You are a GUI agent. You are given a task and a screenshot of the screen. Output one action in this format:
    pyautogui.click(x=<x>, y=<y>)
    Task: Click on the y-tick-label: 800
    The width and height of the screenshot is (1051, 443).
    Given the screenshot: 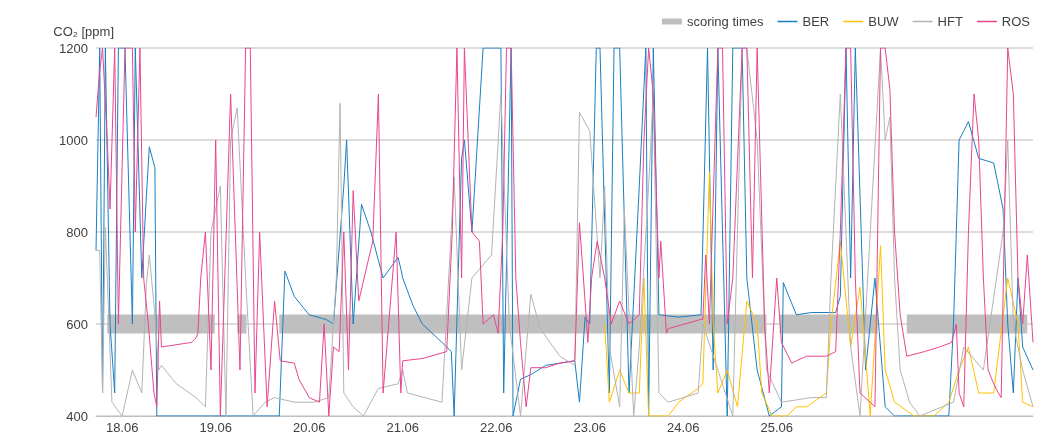 What is the action you would take?
    pyautogui.click(x=77, y=232)
    